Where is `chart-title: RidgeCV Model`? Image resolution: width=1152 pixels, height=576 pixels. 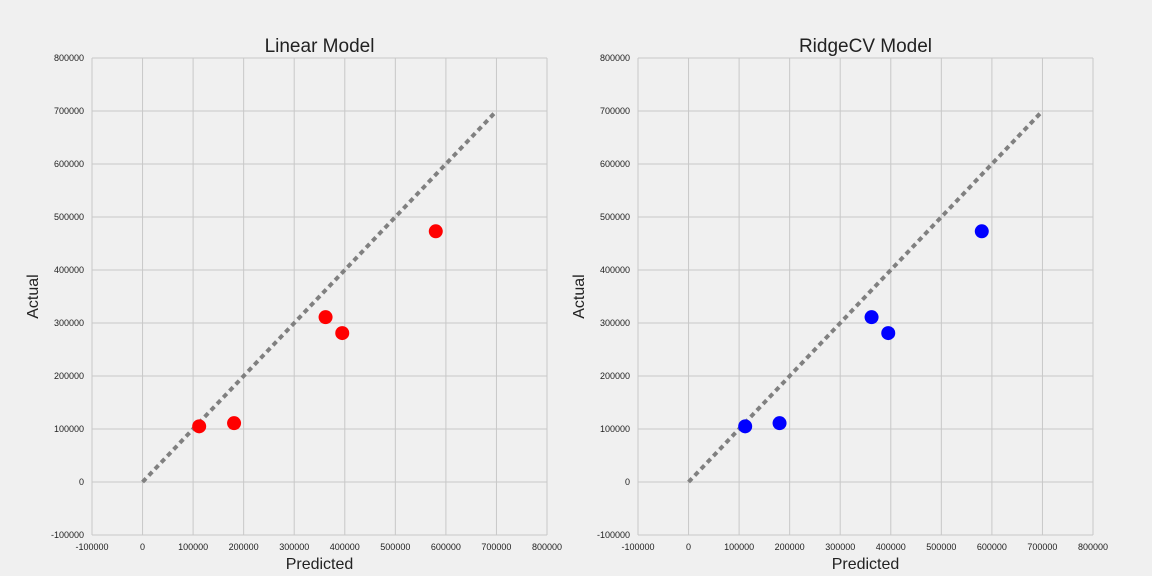
chart-title: RidgeCV Model is located at coordinates (865, 46).